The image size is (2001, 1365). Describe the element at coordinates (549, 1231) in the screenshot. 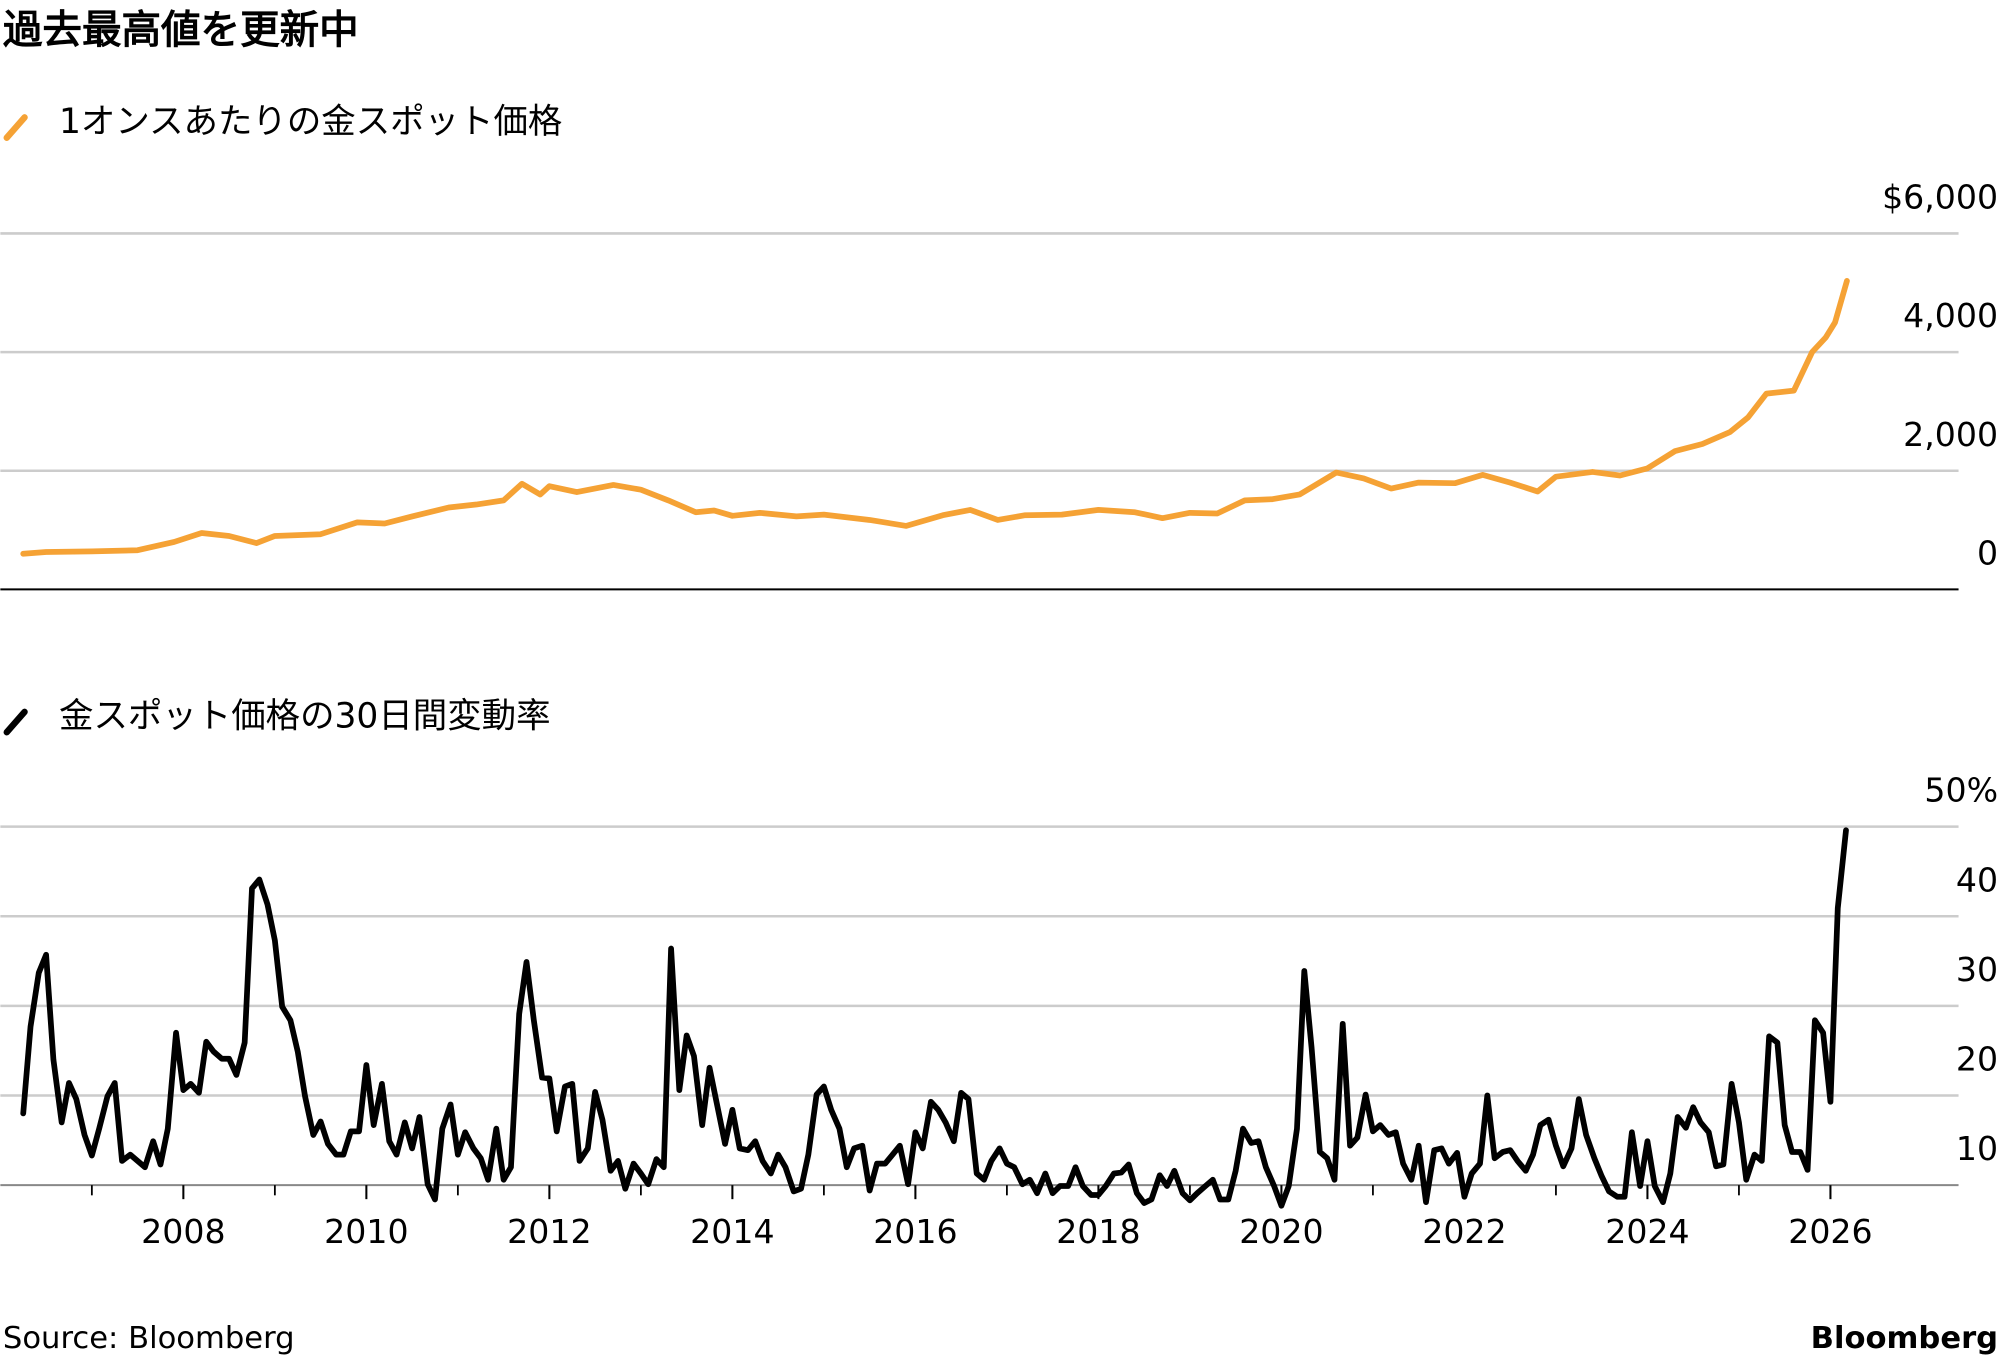

I see `x-tick-label: 2012` at that location.